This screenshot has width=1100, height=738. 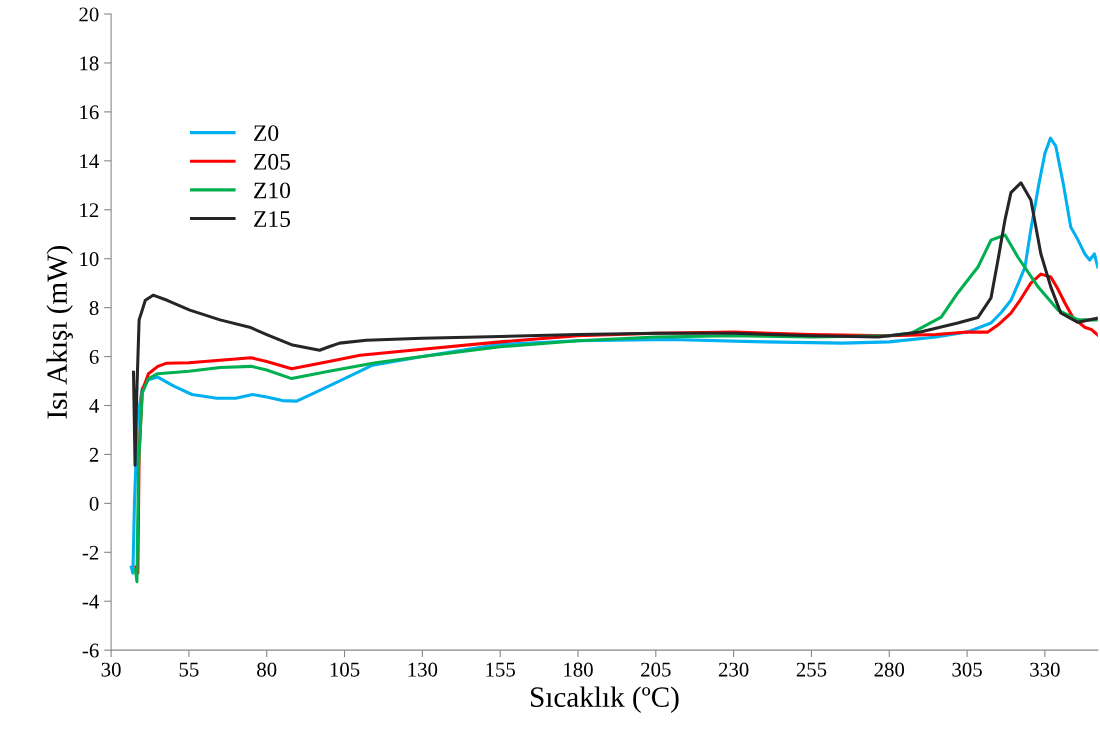 I want to click on x-tick-label: 155, so click(x=500, y=669).